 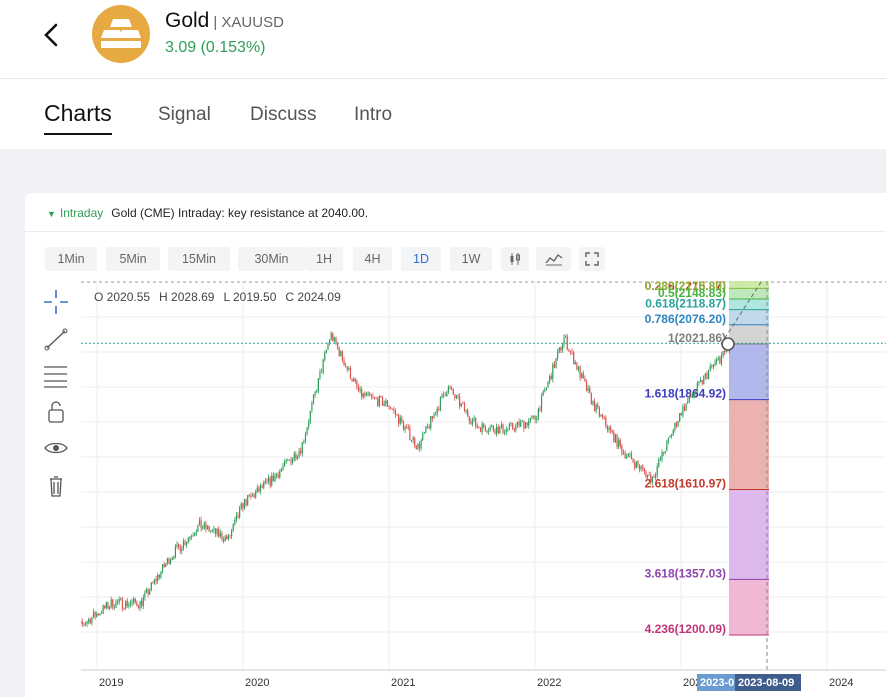 I want to click on timeframe-15min: 15Min, so click(x=199, y=259).